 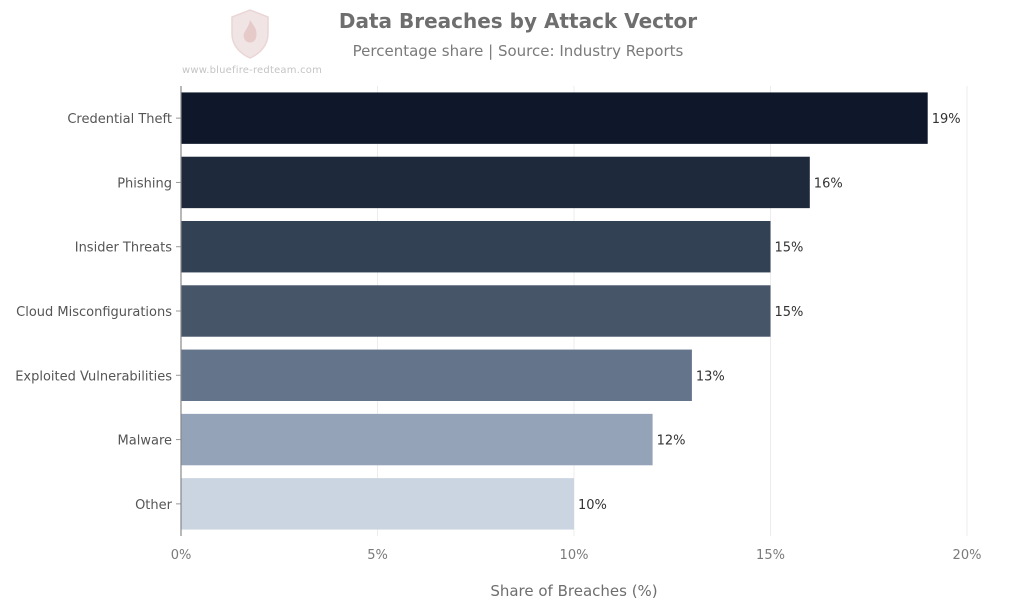 I want to click on x-tick-label: 5%, so click(x=377, y=555).